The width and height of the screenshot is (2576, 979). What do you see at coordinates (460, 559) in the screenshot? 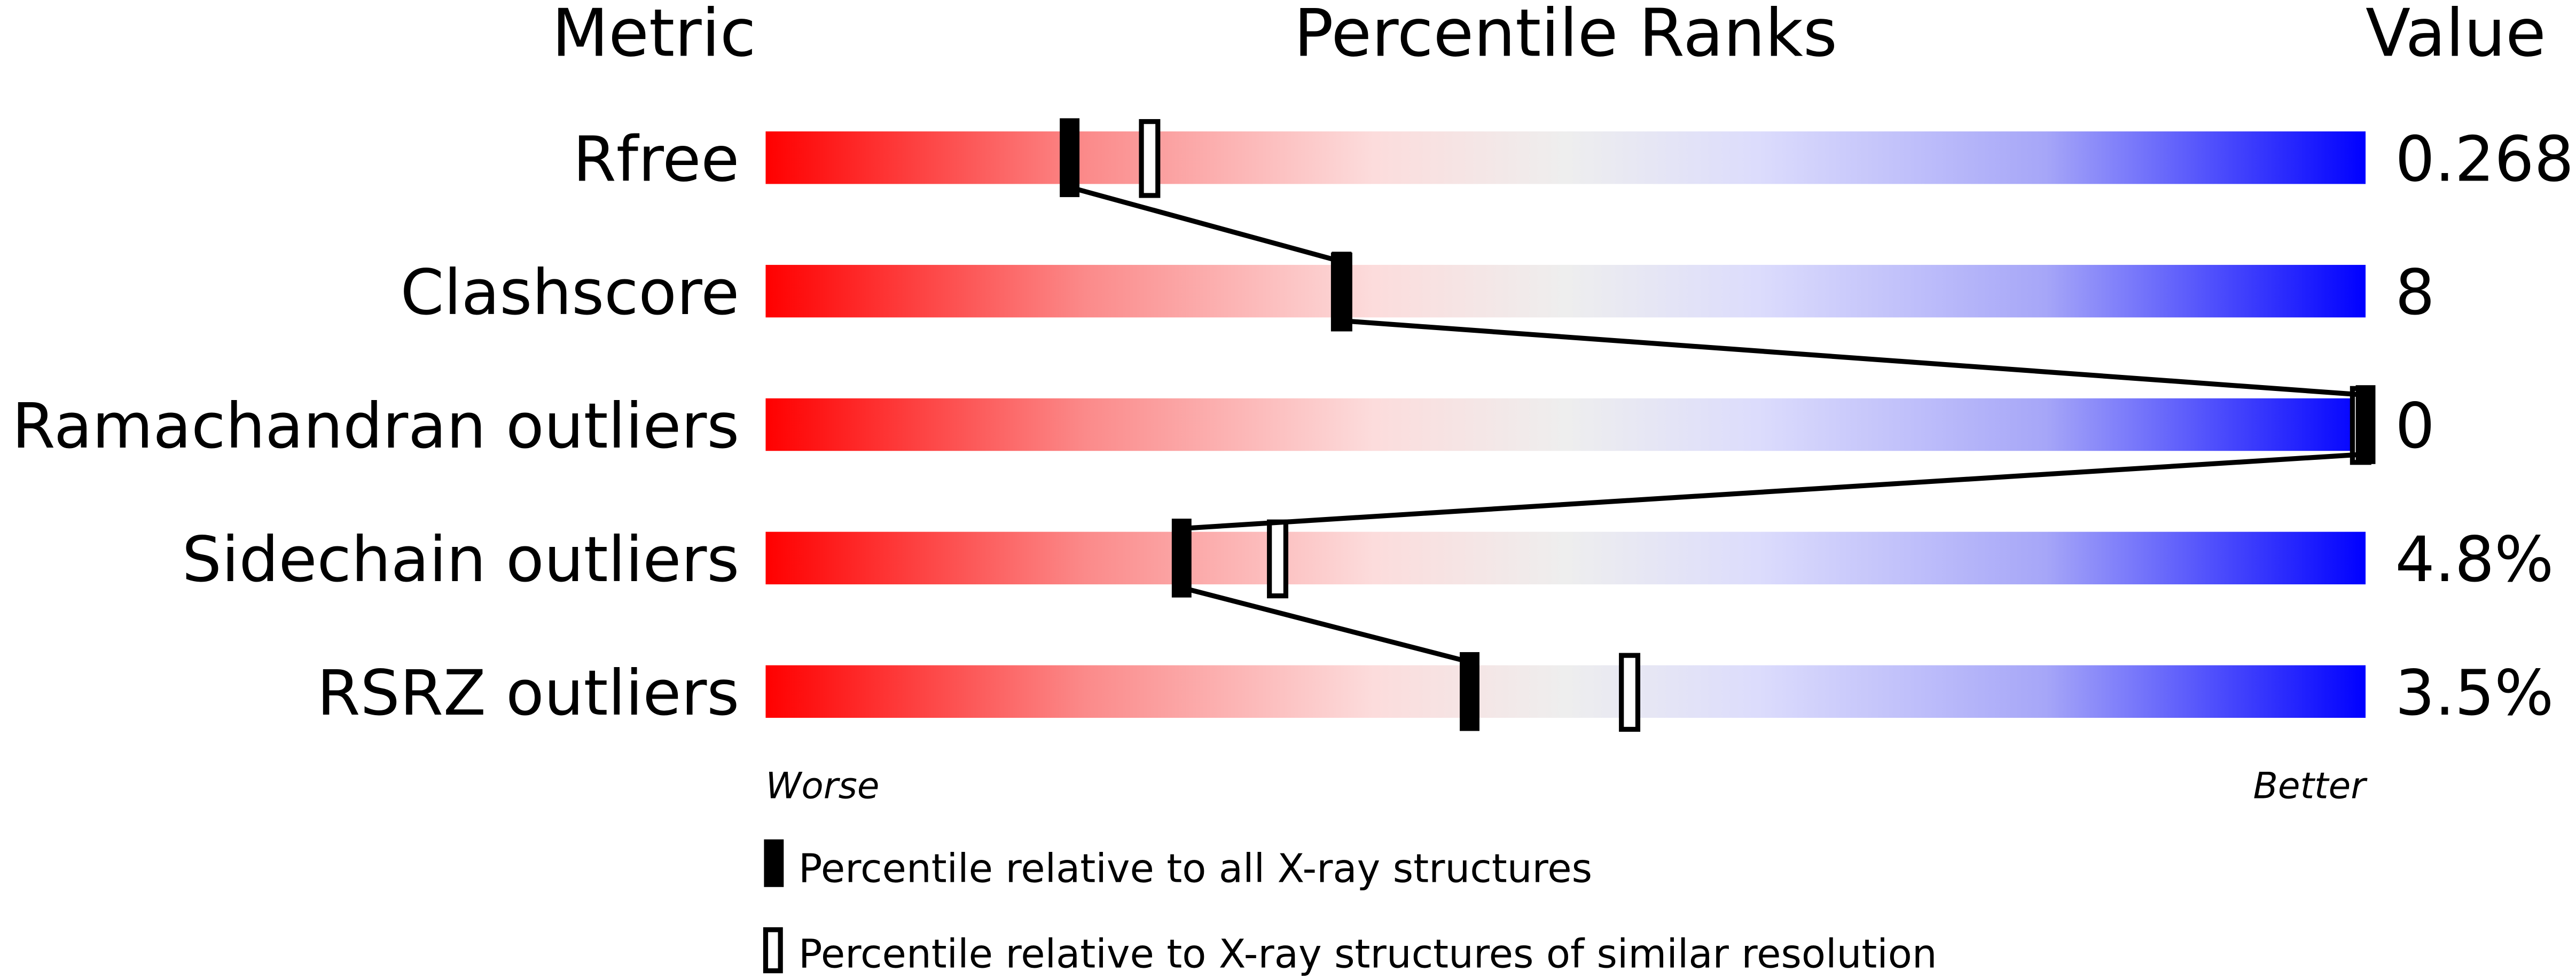
I see `metric-label: Sidechain outliers` at bounding box center [460, 559].